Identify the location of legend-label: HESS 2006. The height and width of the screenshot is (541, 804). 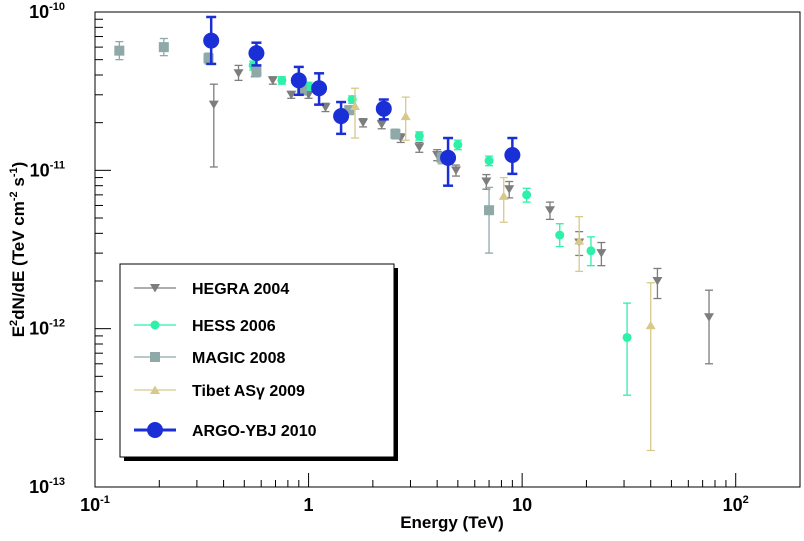
(234, 326).